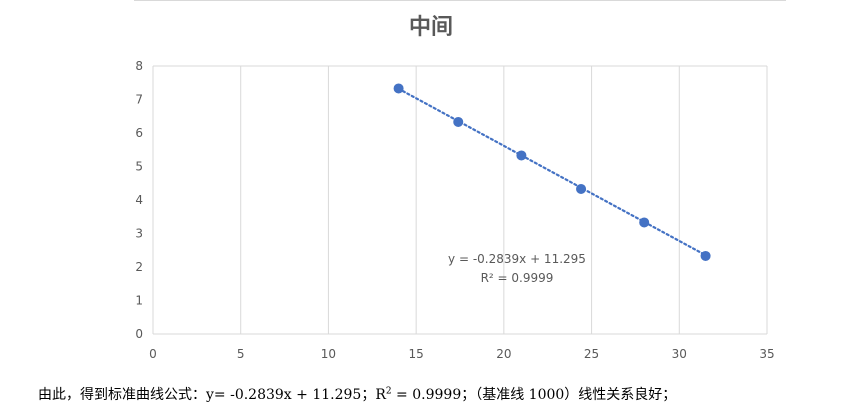  Describe the element at coordinates (139, 167) in the screenshot. I see `y-tick-label: 5` at that location.